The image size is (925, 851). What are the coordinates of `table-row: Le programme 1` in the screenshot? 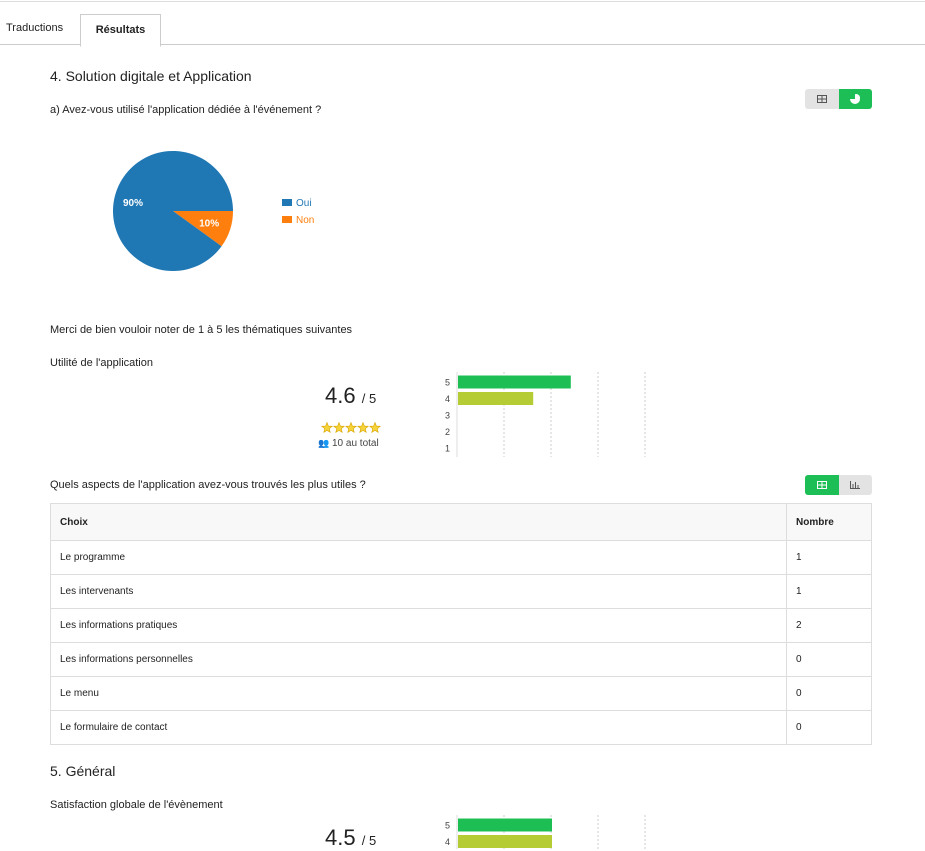 It's located at (461, 557).